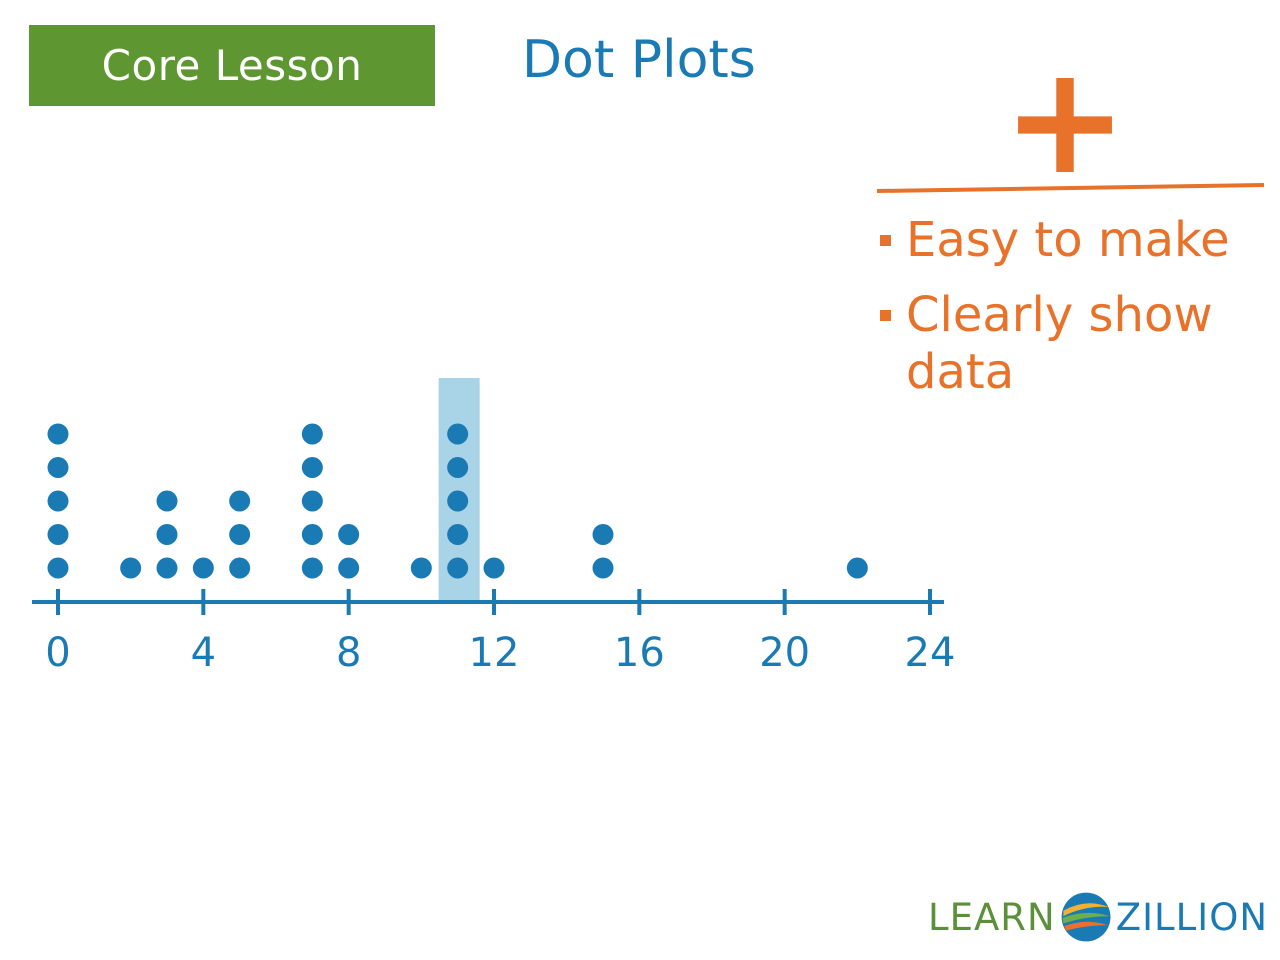 Image resolution: width=1280 pixels, height=960 pixels. Describe the element at coordinates (1059, 343) in the screenshot. I see `pros-item-label: Clearly show data` at that location.